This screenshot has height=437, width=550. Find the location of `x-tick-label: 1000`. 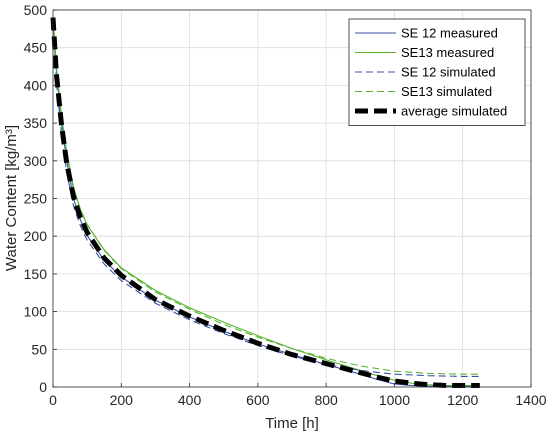

x-tick-label: 1000 is located at coordinates (394, 400).